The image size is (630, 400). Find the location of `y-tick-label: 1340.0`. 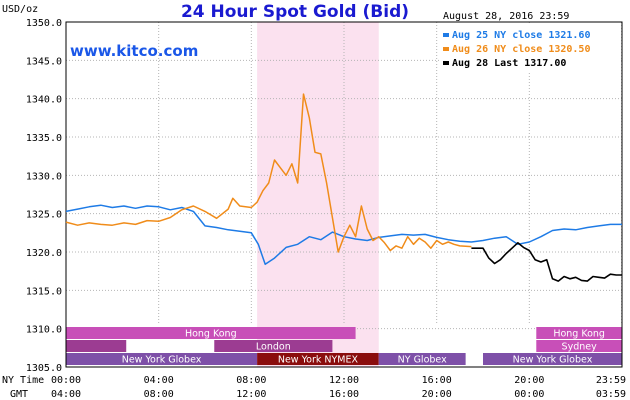

y-tick-label: 1340.0 is located at coordinates (44, 100).